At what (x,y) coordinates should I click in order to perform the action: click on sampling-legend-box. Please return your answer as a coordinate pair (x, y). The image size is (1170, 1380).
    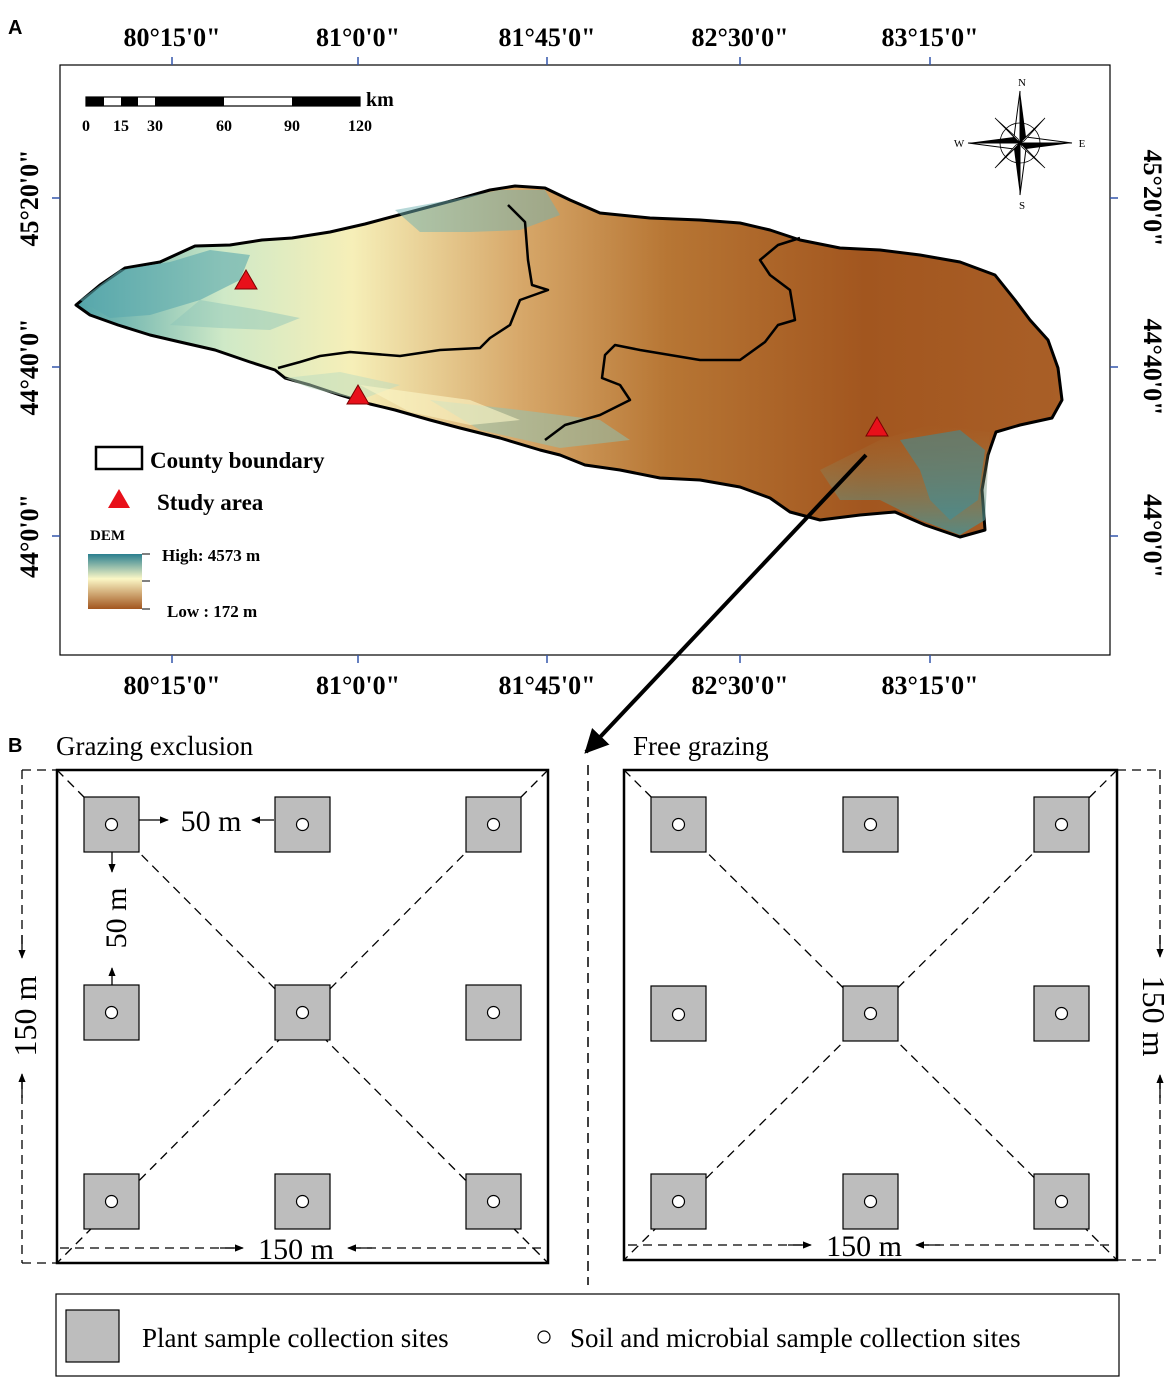
    Looking at the image, I should click on (587, 1335).